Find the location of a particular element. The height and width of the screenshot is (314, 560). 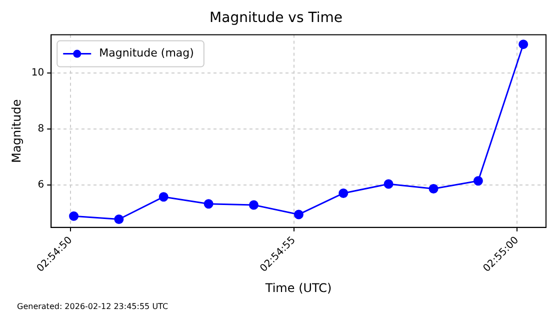

y-tick-label: 10 is located at coordinates (37, 73).